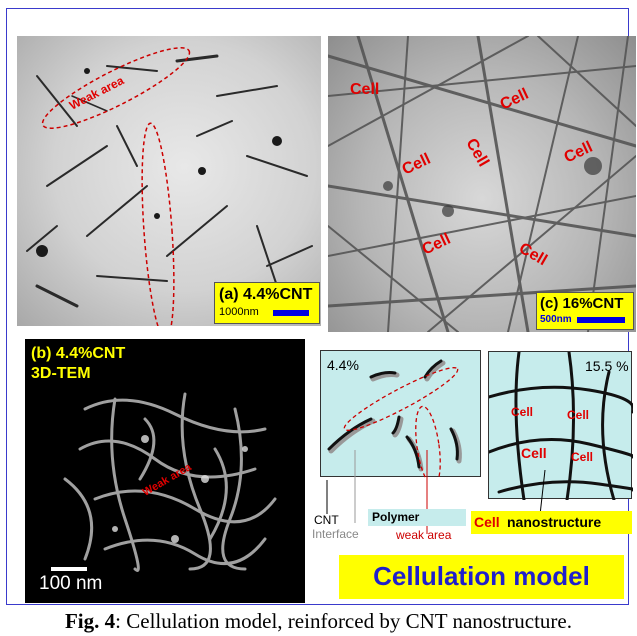 Image resolution: width=637 pixels, height=636 pixels. Describe the element at coordinates (69, 569) in the screenshot. I see `panel-b-scale-bar` at that location.